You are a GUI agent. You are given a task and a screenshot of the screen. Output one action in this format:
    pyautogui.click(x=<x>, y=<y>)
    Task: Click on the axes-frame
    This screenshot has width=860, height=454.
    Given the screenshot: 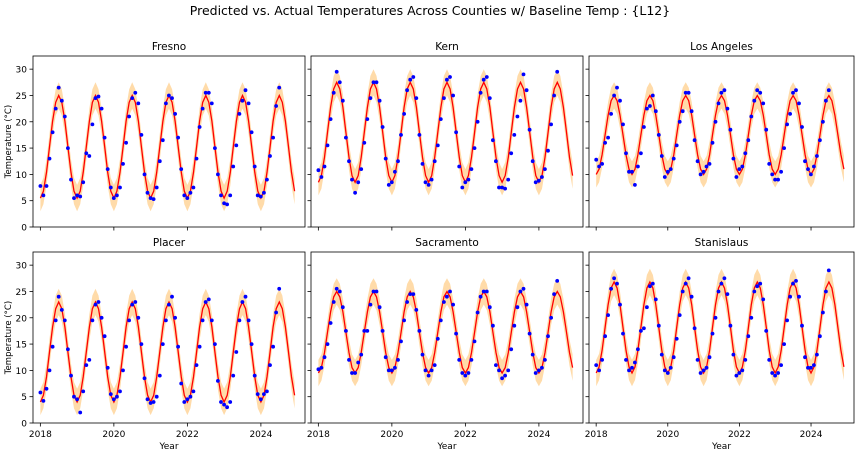 What is the action you would take?
    pyautogui.click(x=169, y=337)
    